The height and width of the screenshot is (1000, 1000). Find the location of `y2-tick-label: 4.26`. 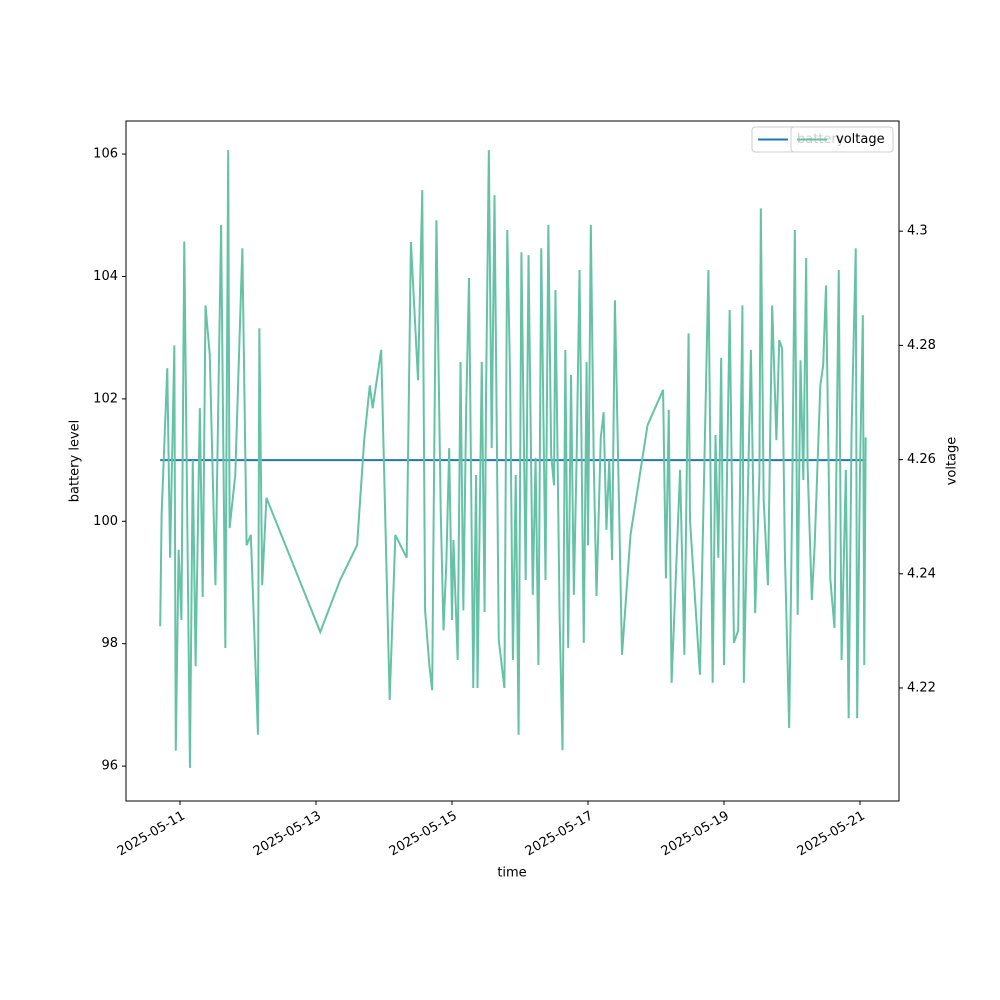

y2-tick-label: 4.26 is located at coordinates (921, 459).